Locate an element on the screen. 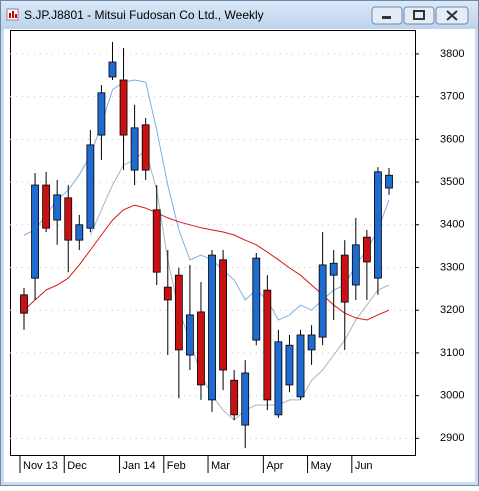 This screenshot has height=491, width=479. maximize-button is located at coordinates (419, 15).